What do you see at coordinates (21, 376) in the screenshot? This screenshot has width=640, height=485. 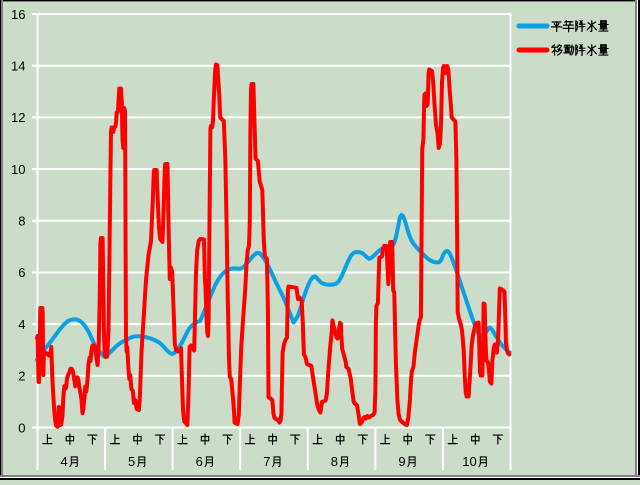 I see `svg-text: 2` at bounding box center [21, 376].